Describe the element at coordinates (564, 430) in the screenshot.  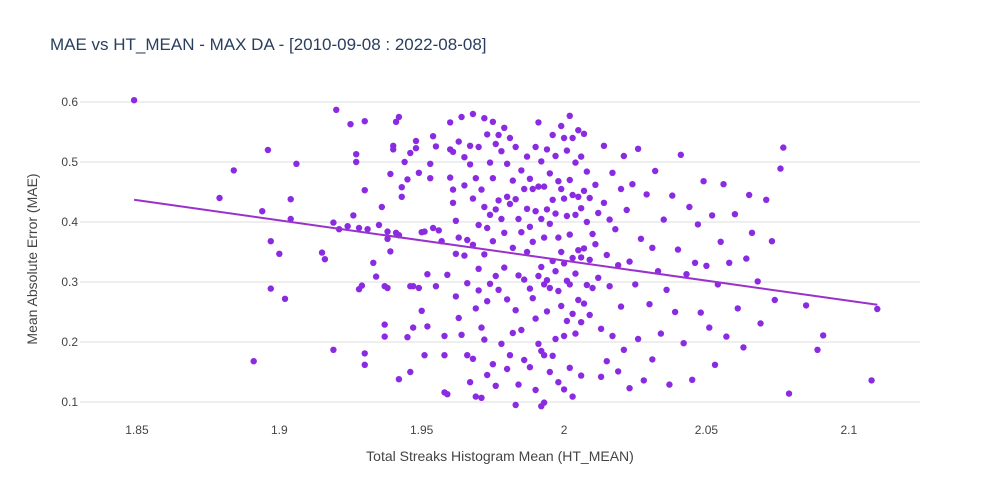
I see `x-tick-label: 2` at that location.